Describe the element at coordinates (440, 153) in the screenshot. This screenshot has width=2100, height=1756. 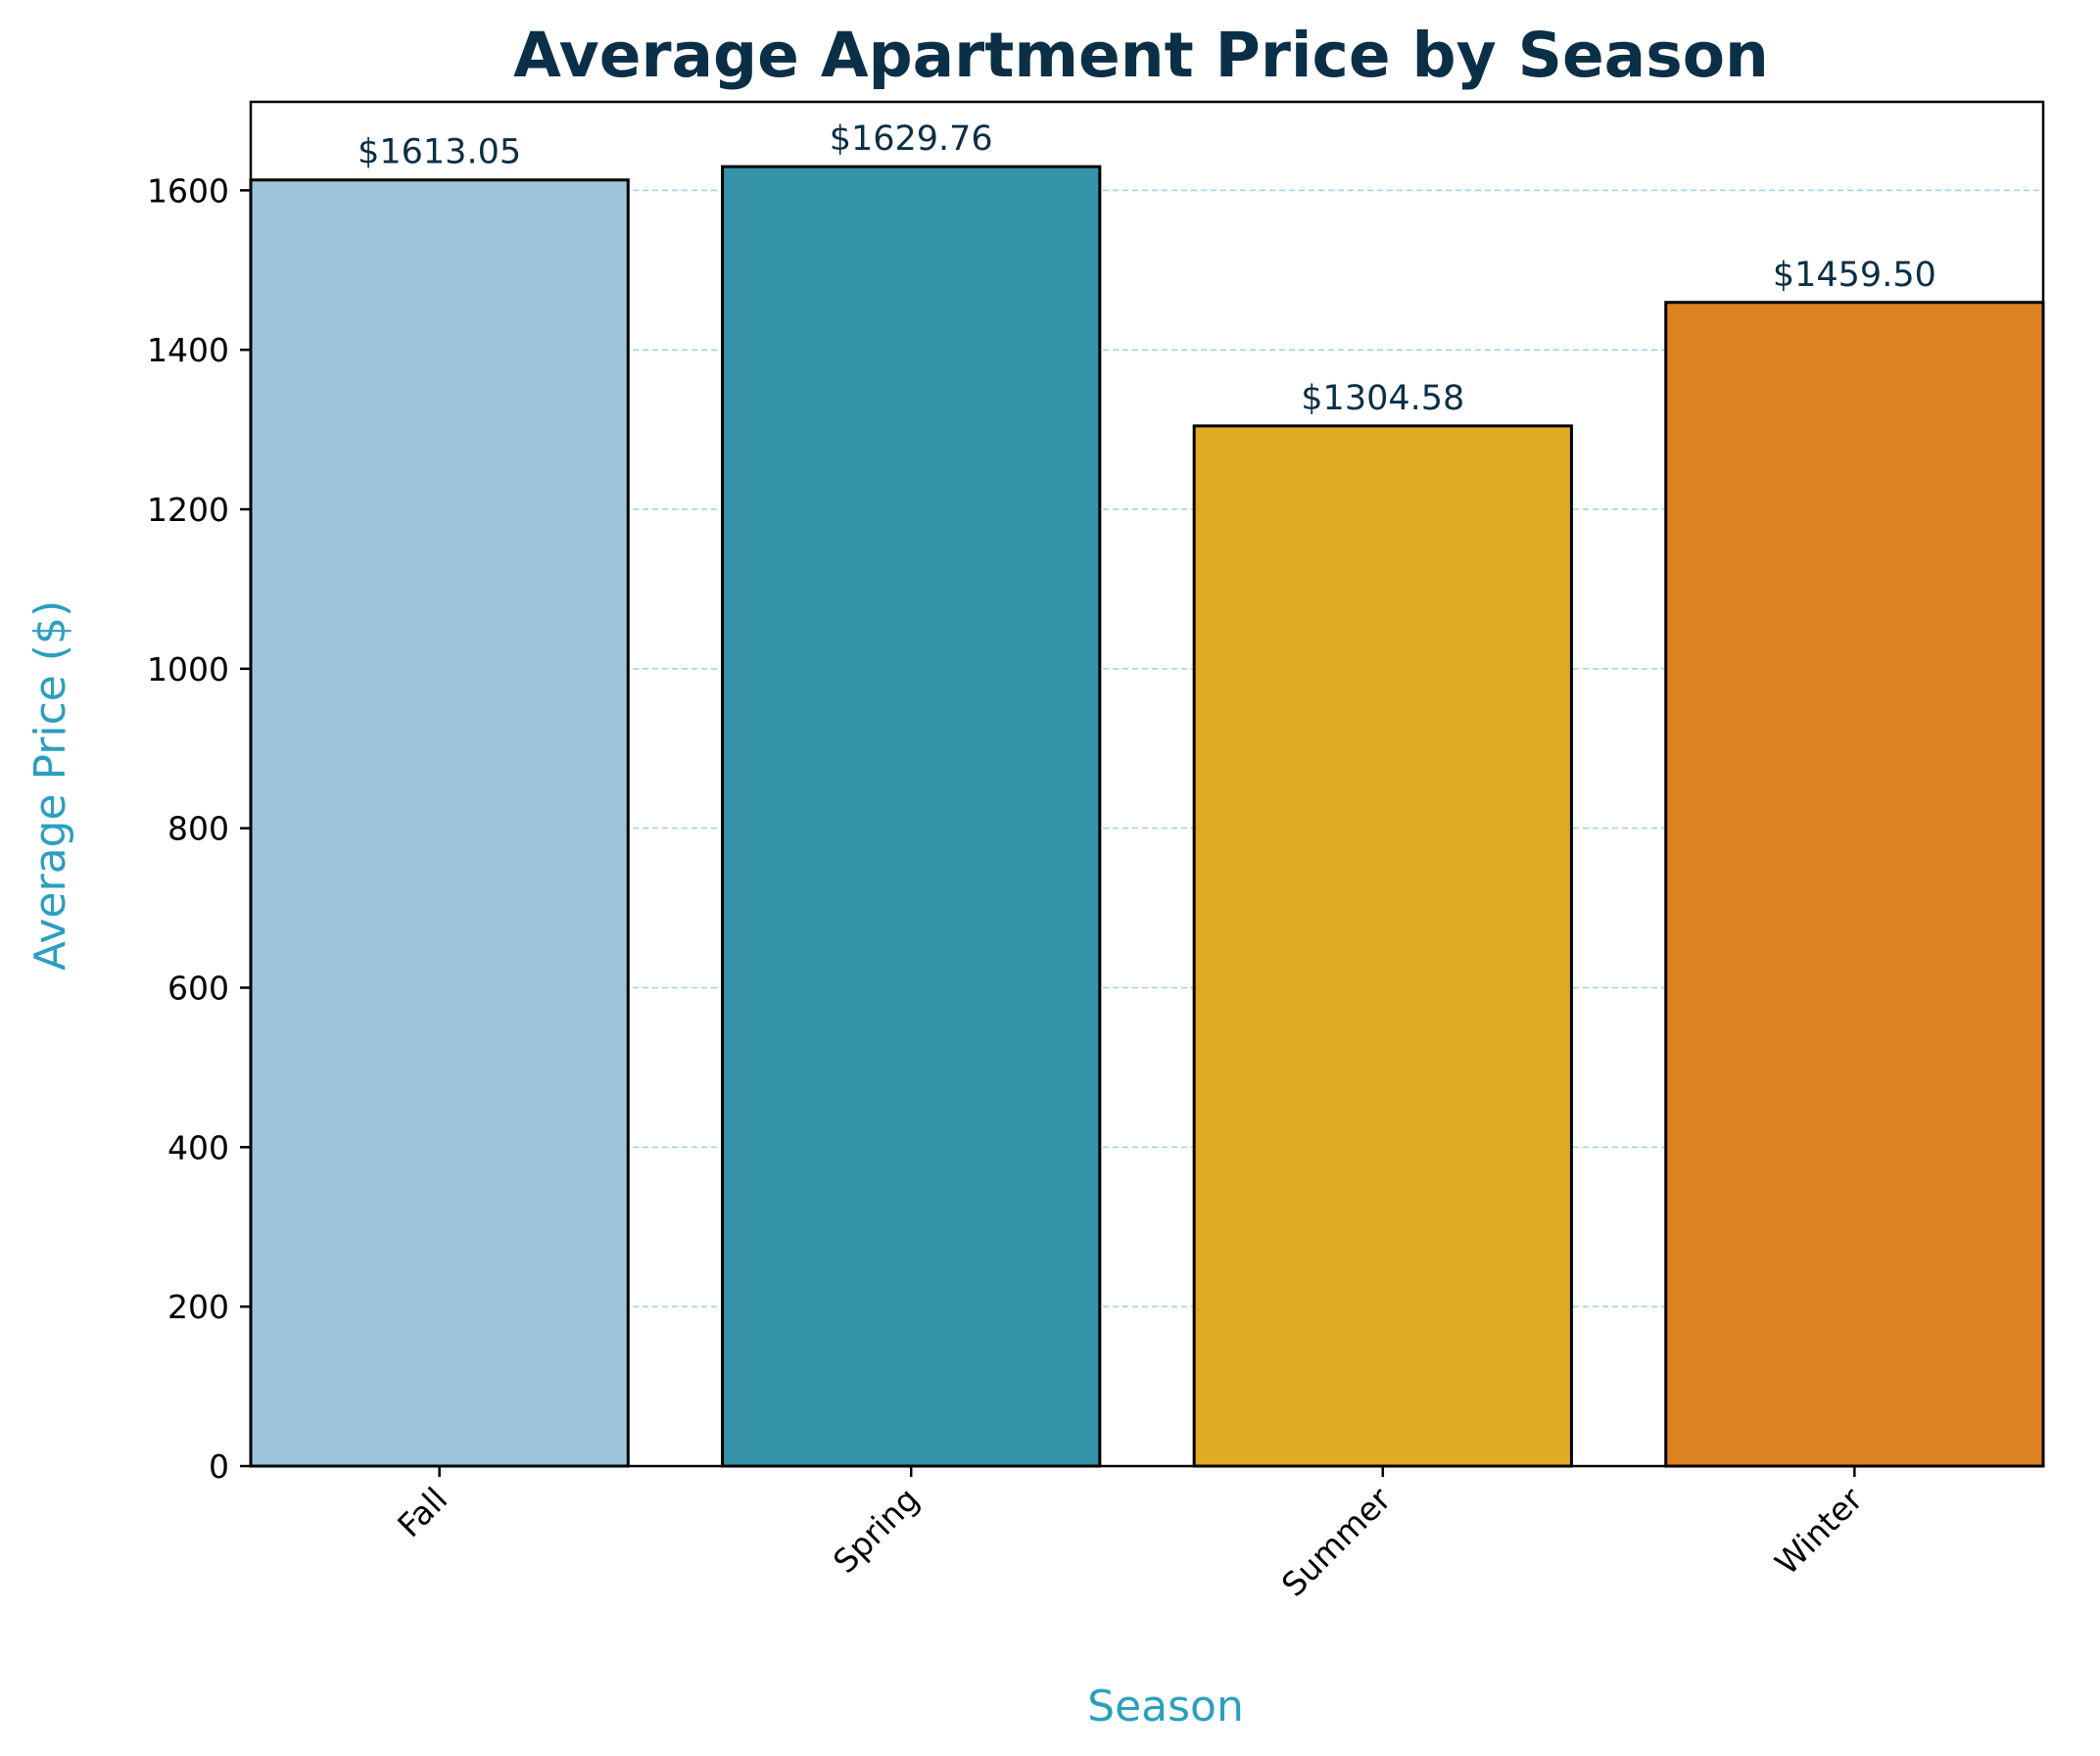
I see `data-label-fall: $1613.05` at that location.